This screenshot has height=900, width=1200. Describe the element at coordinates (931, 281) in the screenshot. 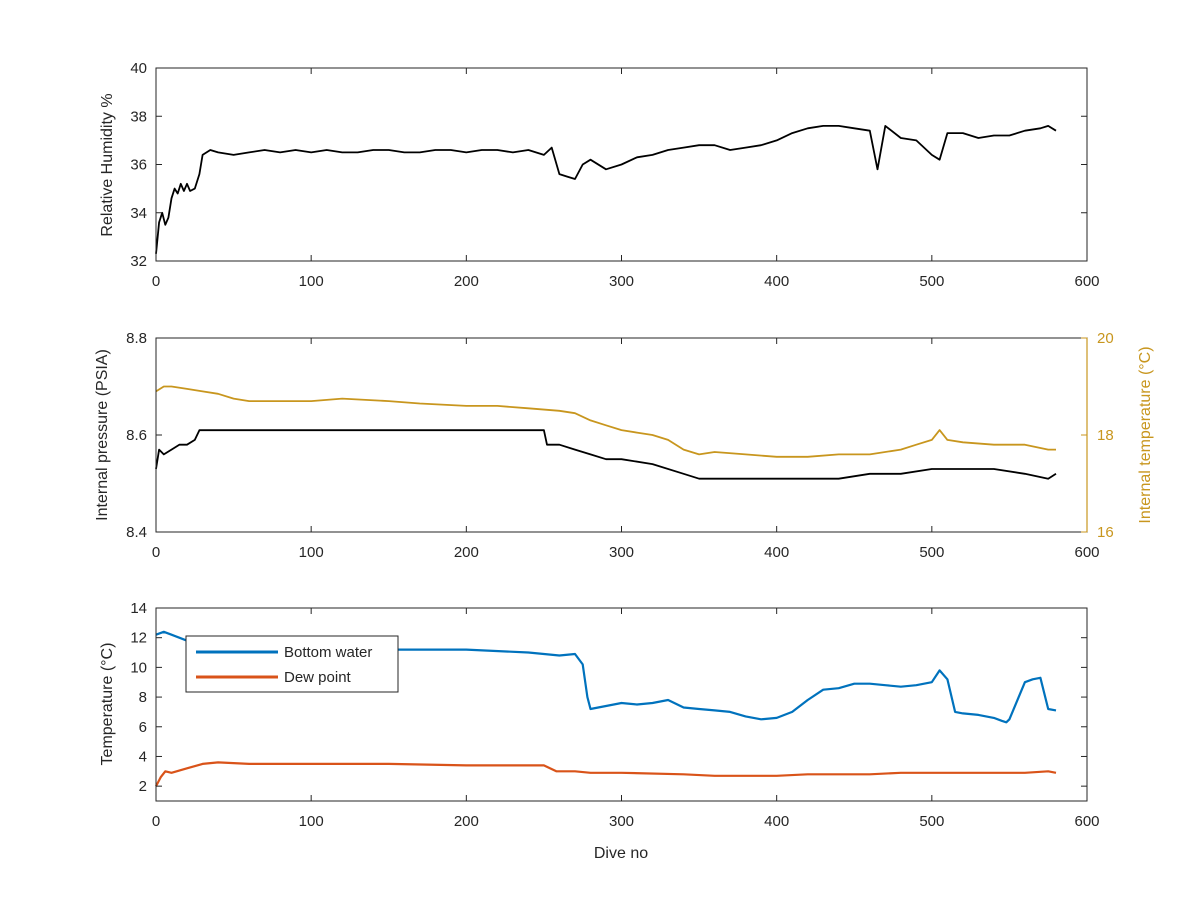

I see `humidity-x-tick-label: 500` at that location.